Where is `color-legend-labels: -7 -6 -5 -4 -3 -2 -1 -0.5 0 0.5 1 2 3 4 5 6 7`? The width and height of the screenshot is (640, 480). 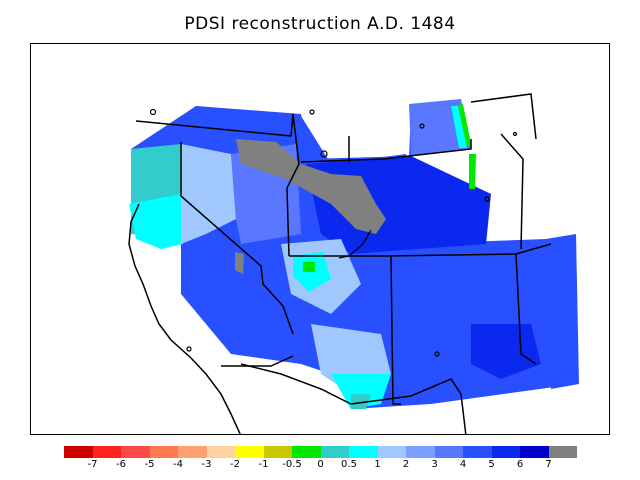
color-legend-labels: -7 -6 -5 -4 -3 -2 -1 -0.5 0 0.5 1 2 3 4 5 6 7 is located at coordinates (320, 466).